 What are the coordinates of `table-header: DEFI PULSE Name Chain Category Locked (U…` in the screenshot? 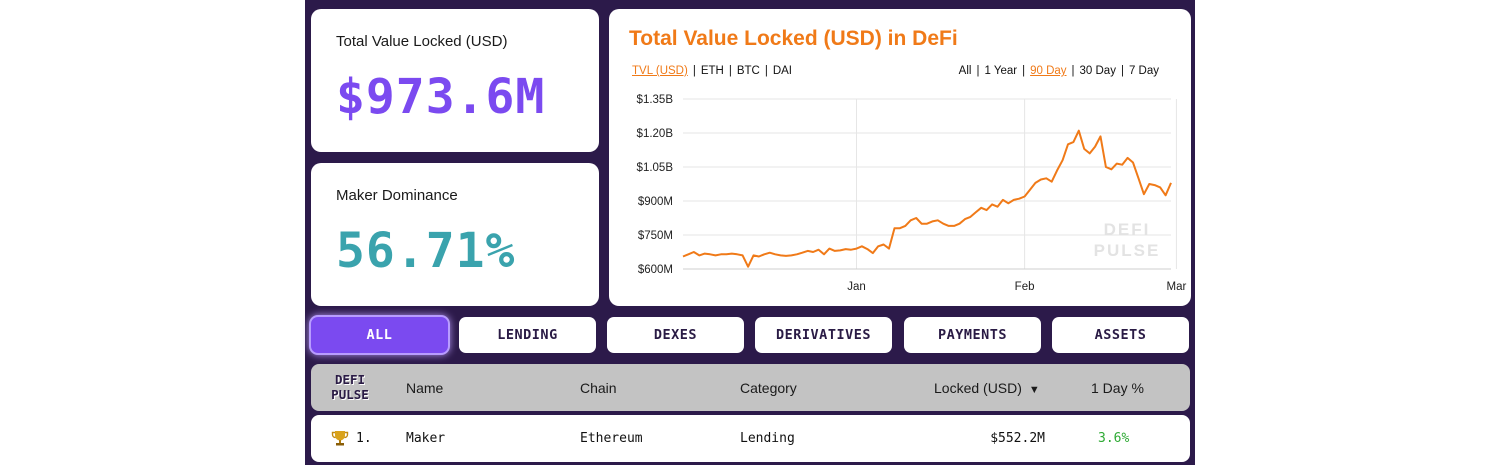 It's located at (750, 387).